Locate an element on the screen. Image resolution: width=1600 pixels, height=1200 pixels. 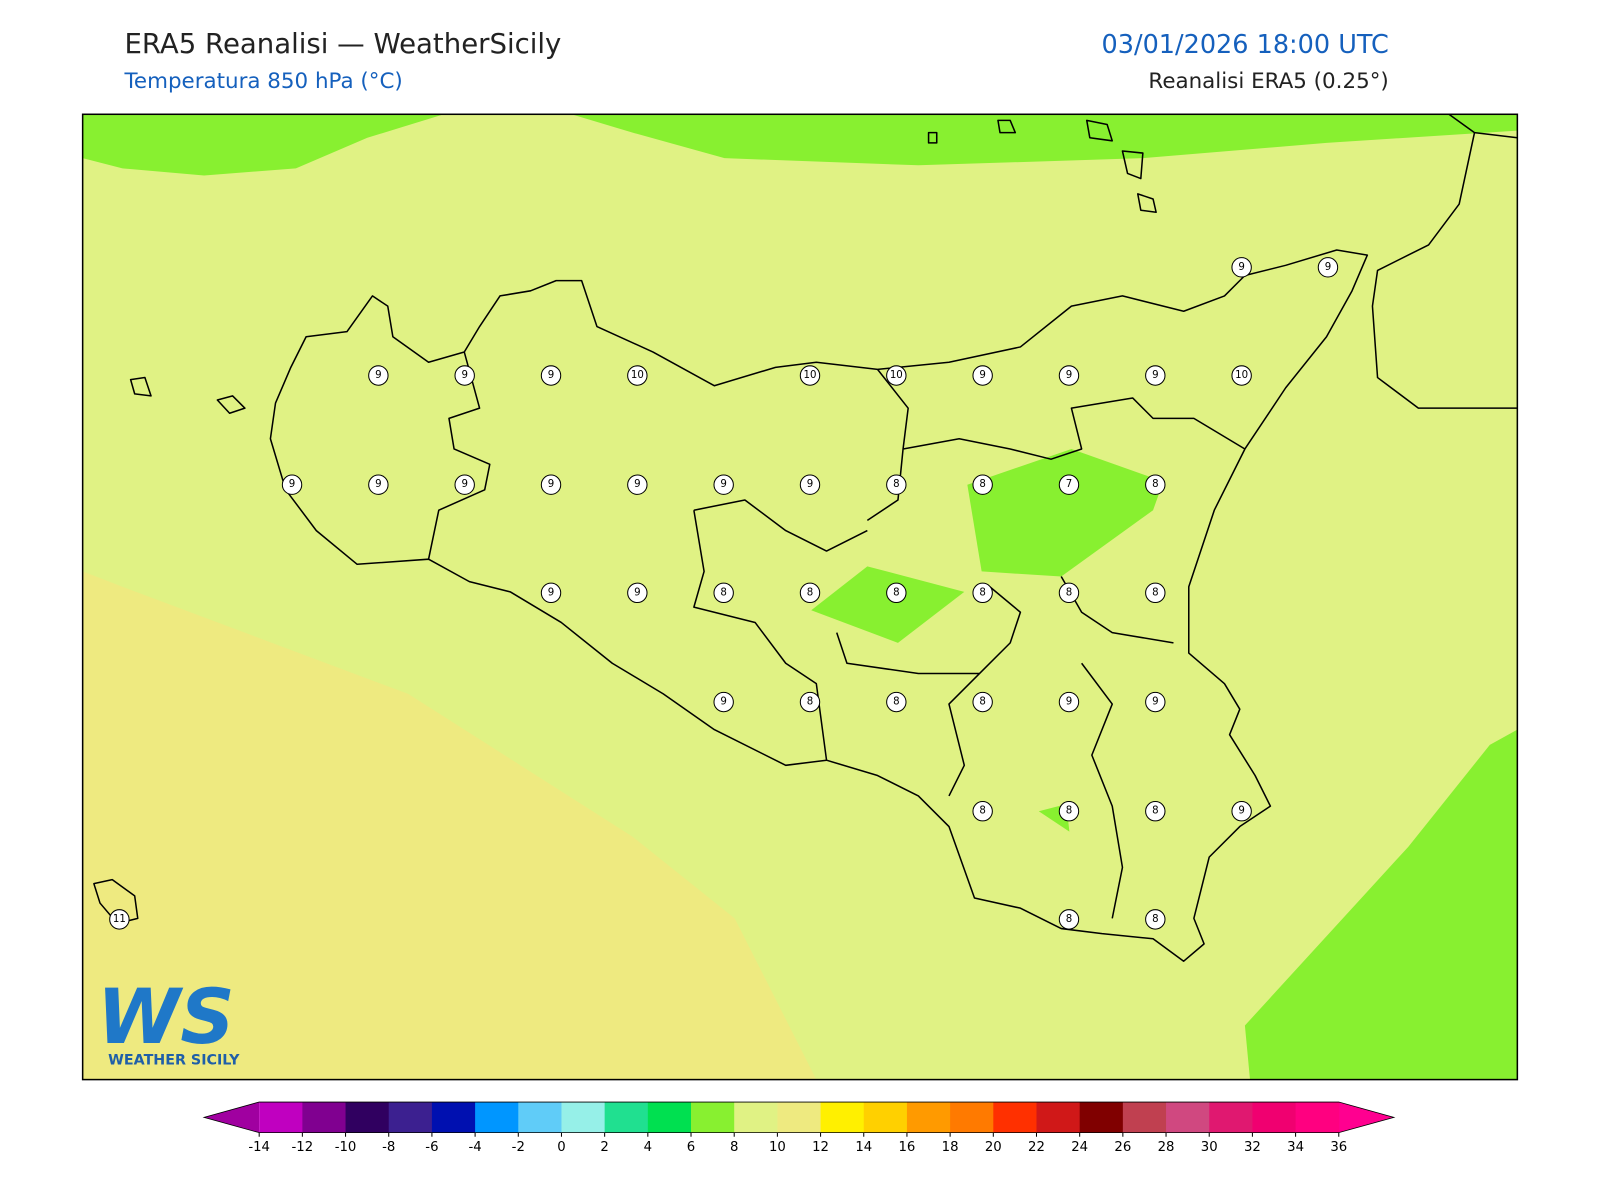
colorbar-tick-label: 2 is located at coordinates (604, 1147).